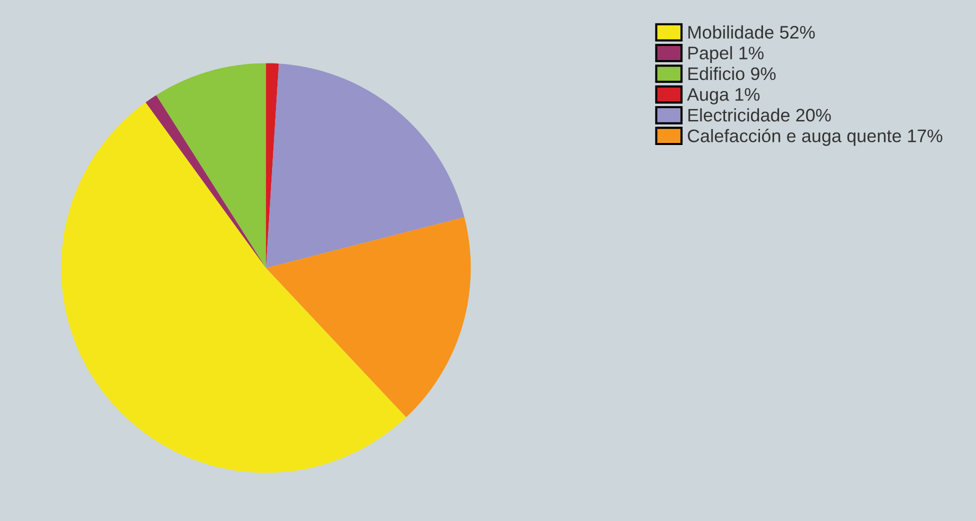 Image resolution: width=976 pixels, height=521 pixels. I want to click on legend-label: Edificio 9%, so click(732, 73).